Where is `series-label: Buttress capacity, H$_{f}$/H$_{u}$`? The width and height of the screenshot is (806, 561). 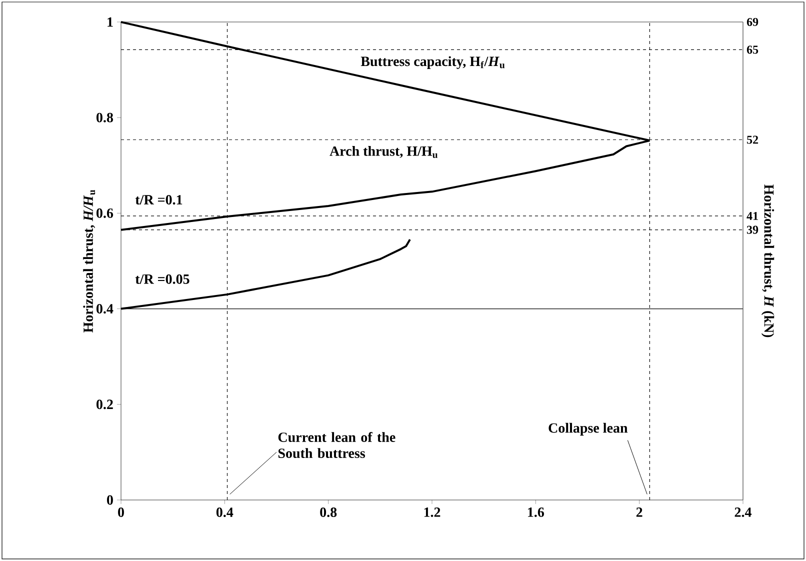
series-label: Buttress capacity, H$_{f}$/H$_{u}$ is located at coordinates (432, 62).